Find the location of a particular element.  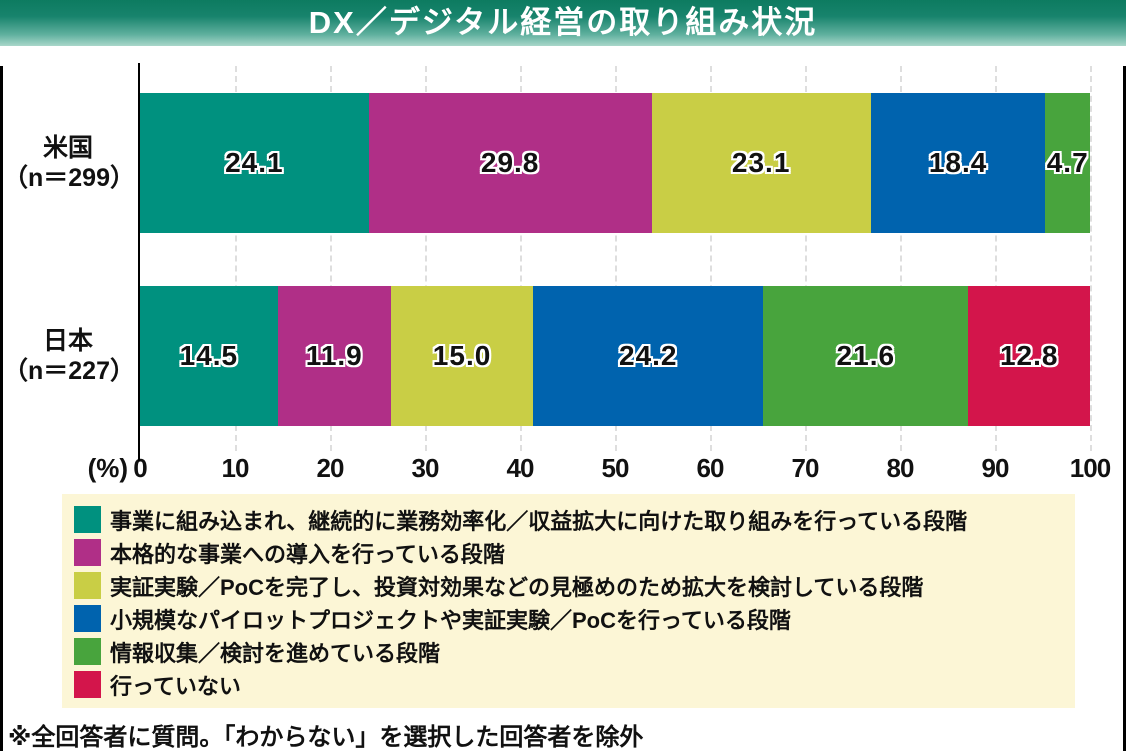

tick-label: 40 is located at coordinates (520, 468).